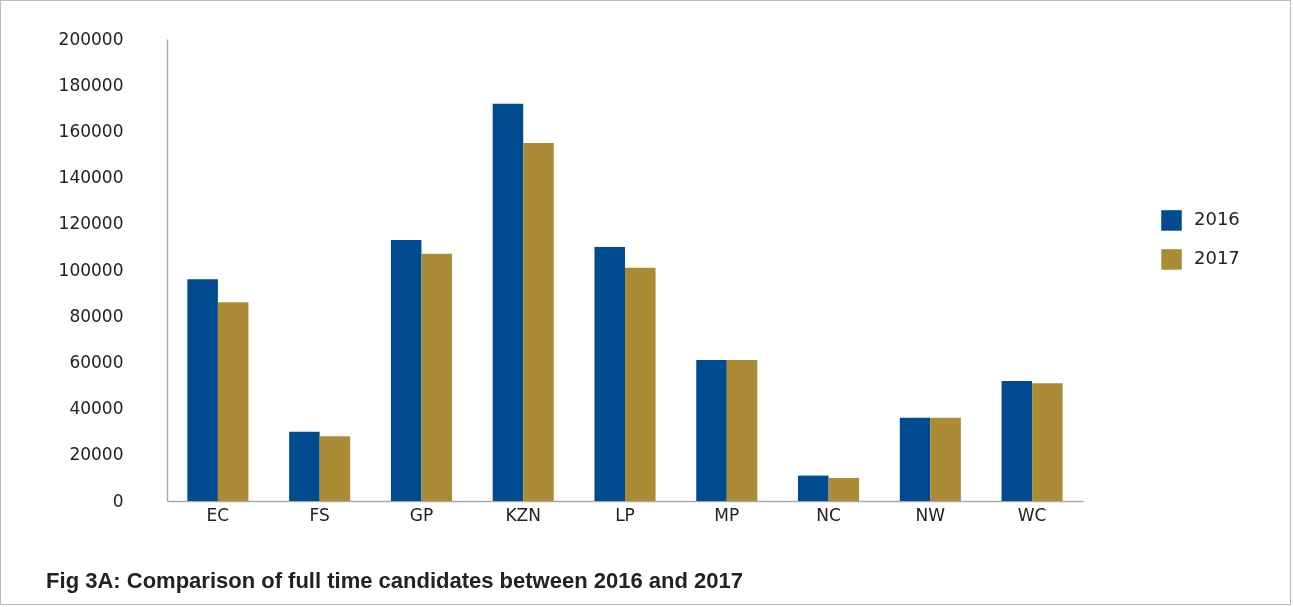 The width and height of the screenshot is (1293, 607). I want to click on x-tick-label: LP, so click(625, 514).